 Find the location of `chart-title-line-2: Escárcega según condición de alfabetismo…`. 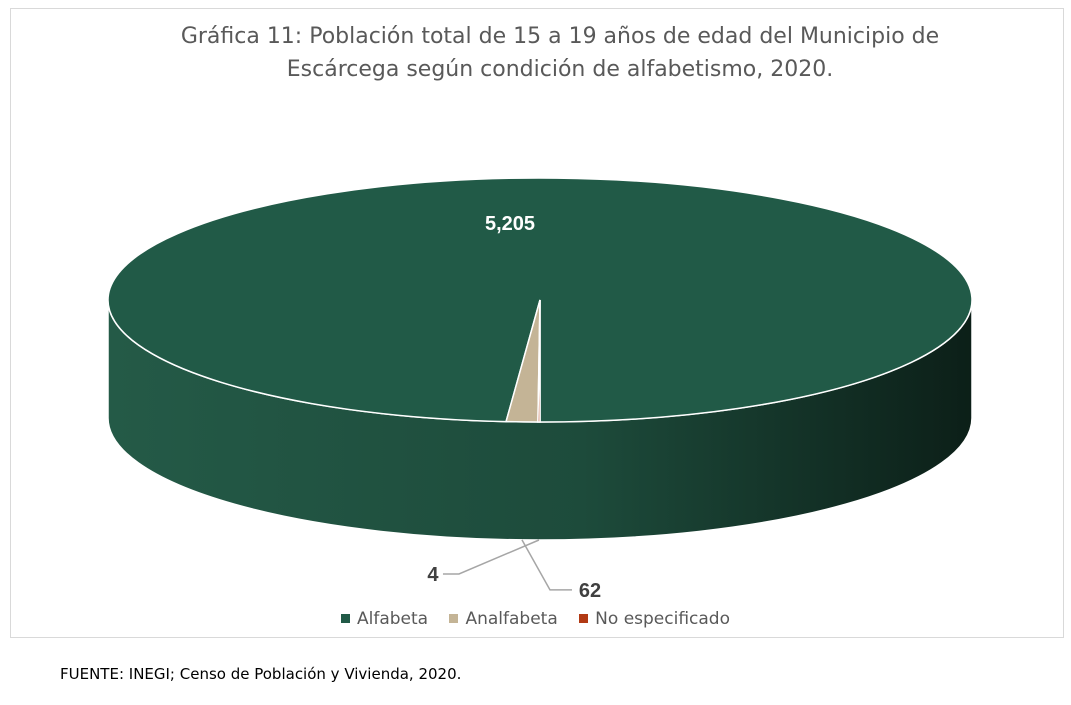

chart-title-line-2: Escárcega según condición de alfabetismo… is located at coordinates (560, 69).